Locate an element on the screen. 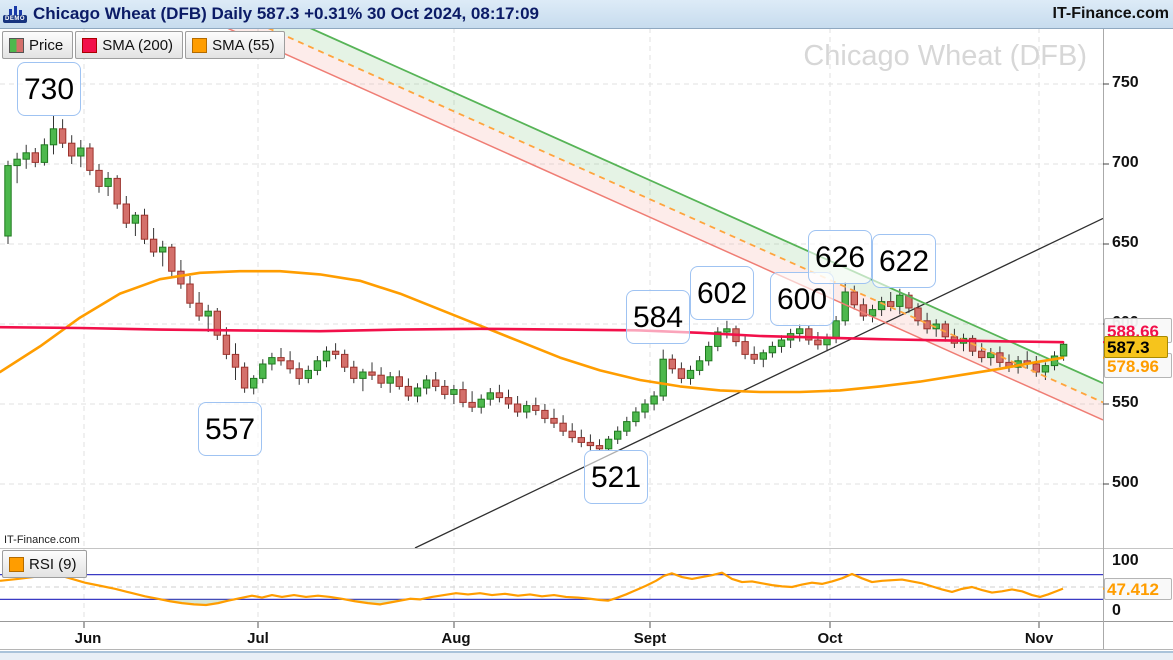 Image resolution: width=1173 pixels, height=660 pixels. brand-link: IT-Finance.com is located at coordinates (1110, 13).